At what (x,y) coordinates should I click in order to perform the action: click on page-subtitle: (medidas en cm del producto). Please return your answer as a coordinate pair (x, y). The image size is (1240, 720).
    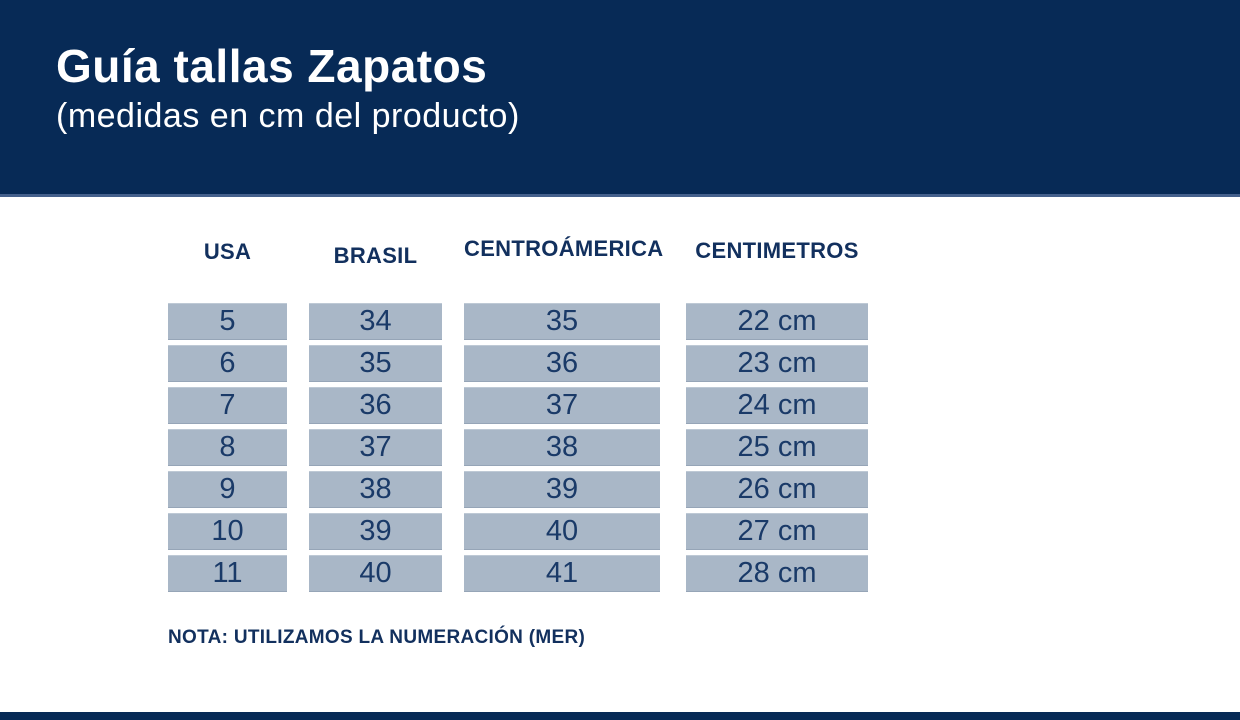
    Looking at the image, I should click on (288, 116).